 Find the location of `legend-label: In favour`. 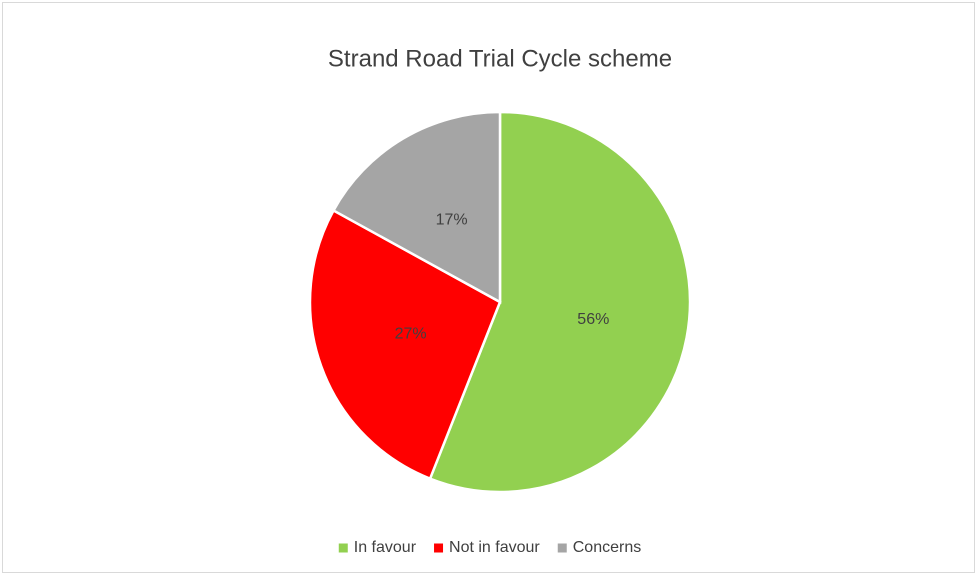

legend-label: In favour is located at coordinates (385, 547).